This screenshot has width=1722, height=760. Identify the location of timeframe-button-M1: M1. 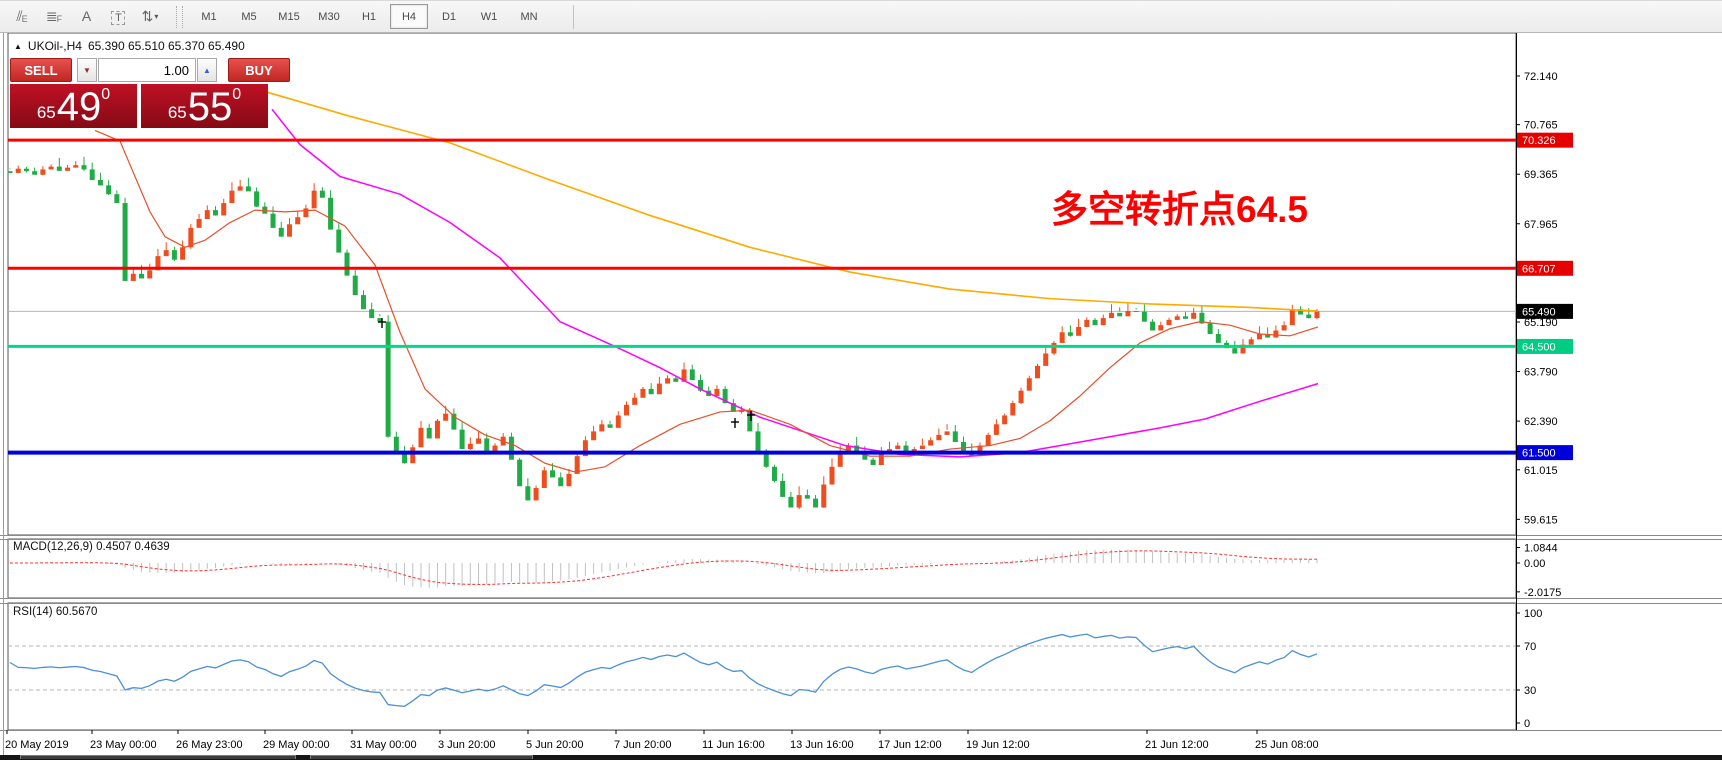
(209, 16).